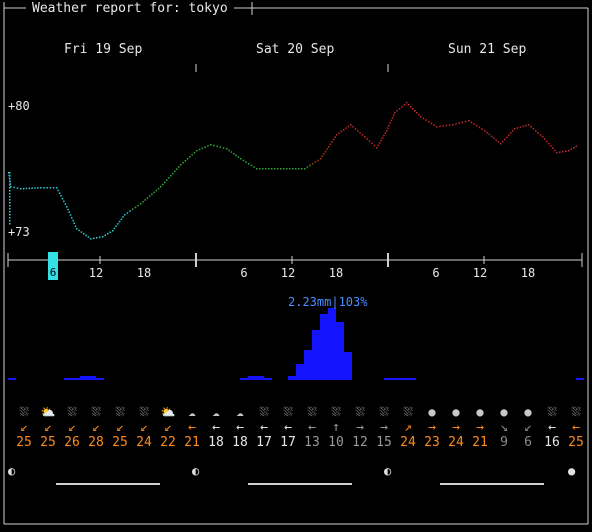 Image resolution: width=592 pixels, height=532 pixels. What do you see at coordinates (144, 442) in the screenshot?
I see `wind-speed: 24` at bounding box center [144, 442].